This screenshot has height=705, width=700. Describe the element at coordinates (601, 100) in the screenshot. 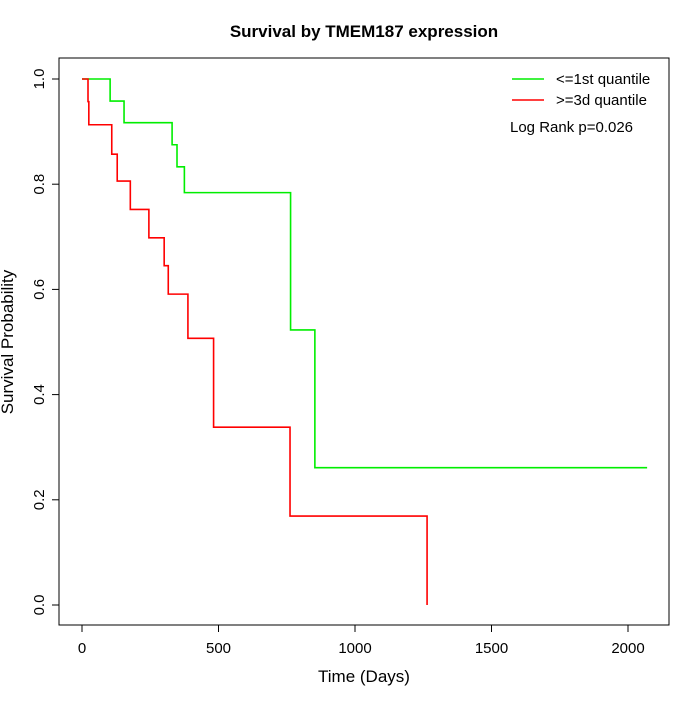

I see `legend-label-high: >=3d quantile` at that location.